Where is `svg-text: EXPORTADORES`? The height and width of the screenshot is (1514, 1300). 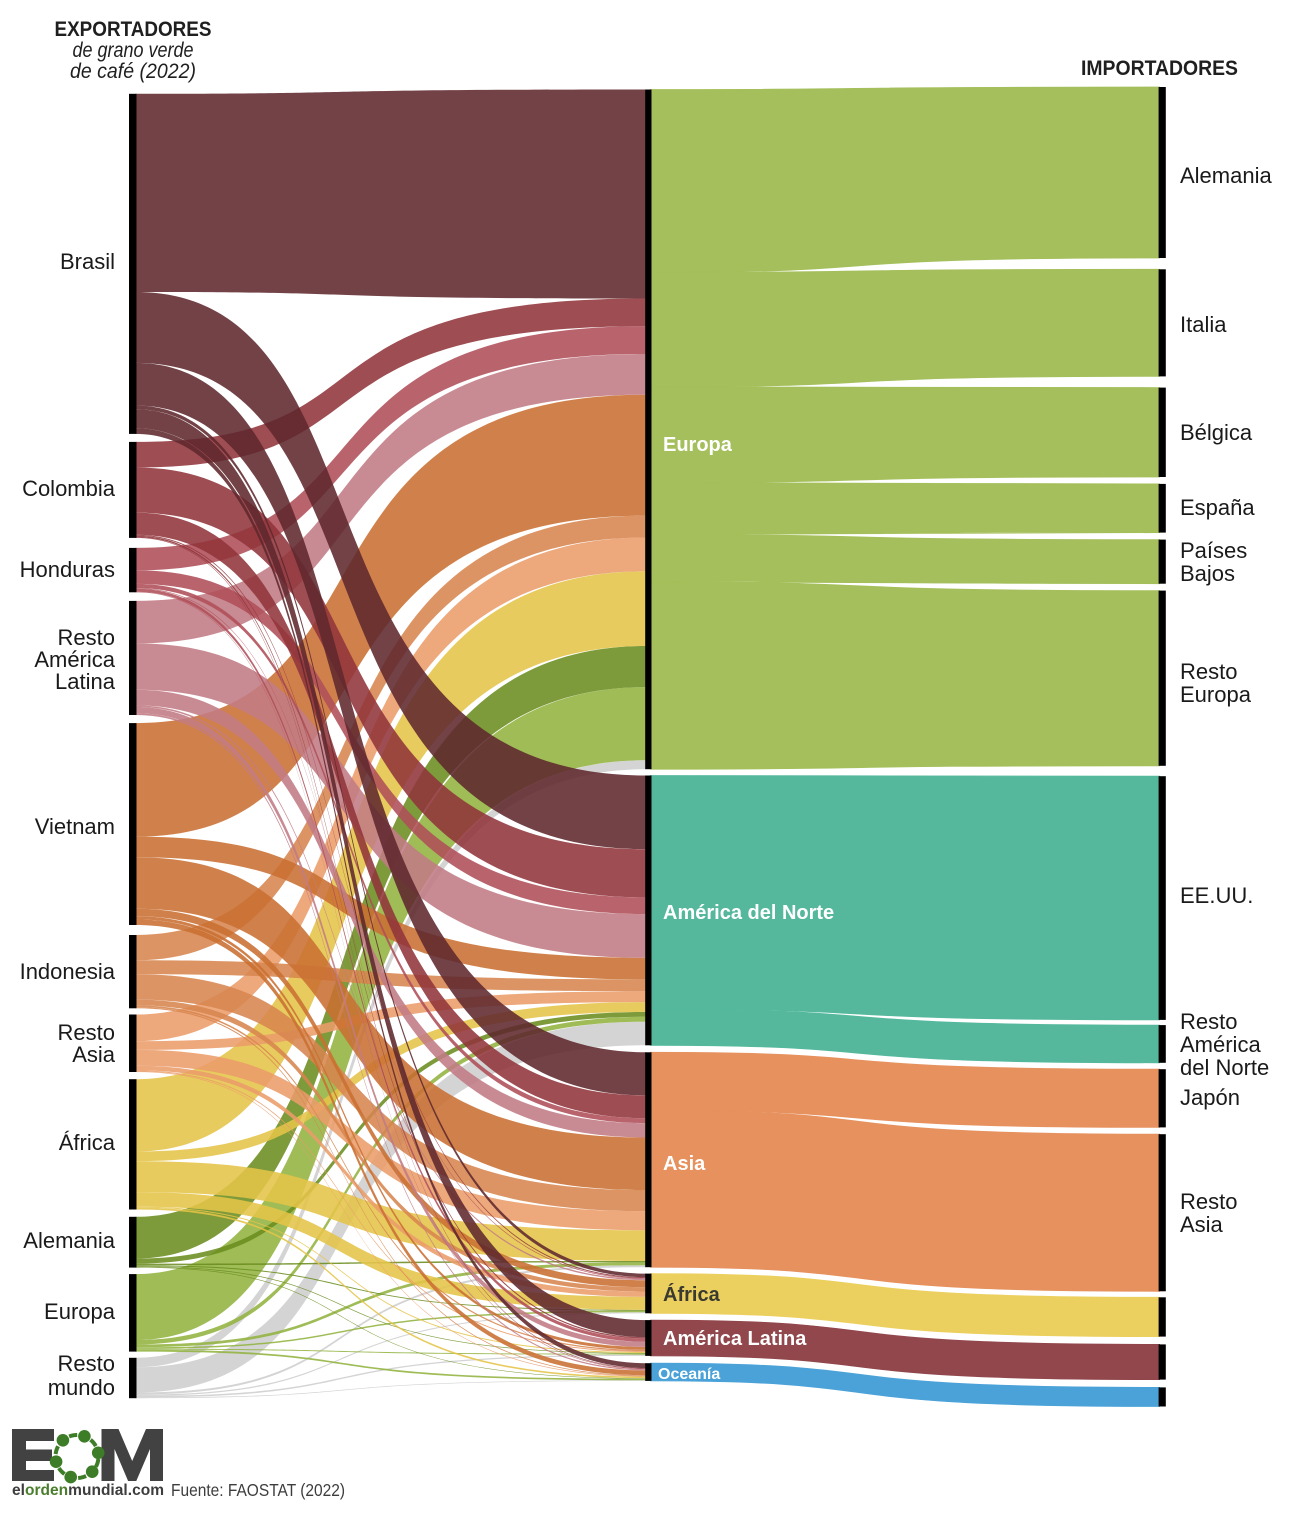 svg-text: EXPORTADORES is located at coordinates (133, 29).